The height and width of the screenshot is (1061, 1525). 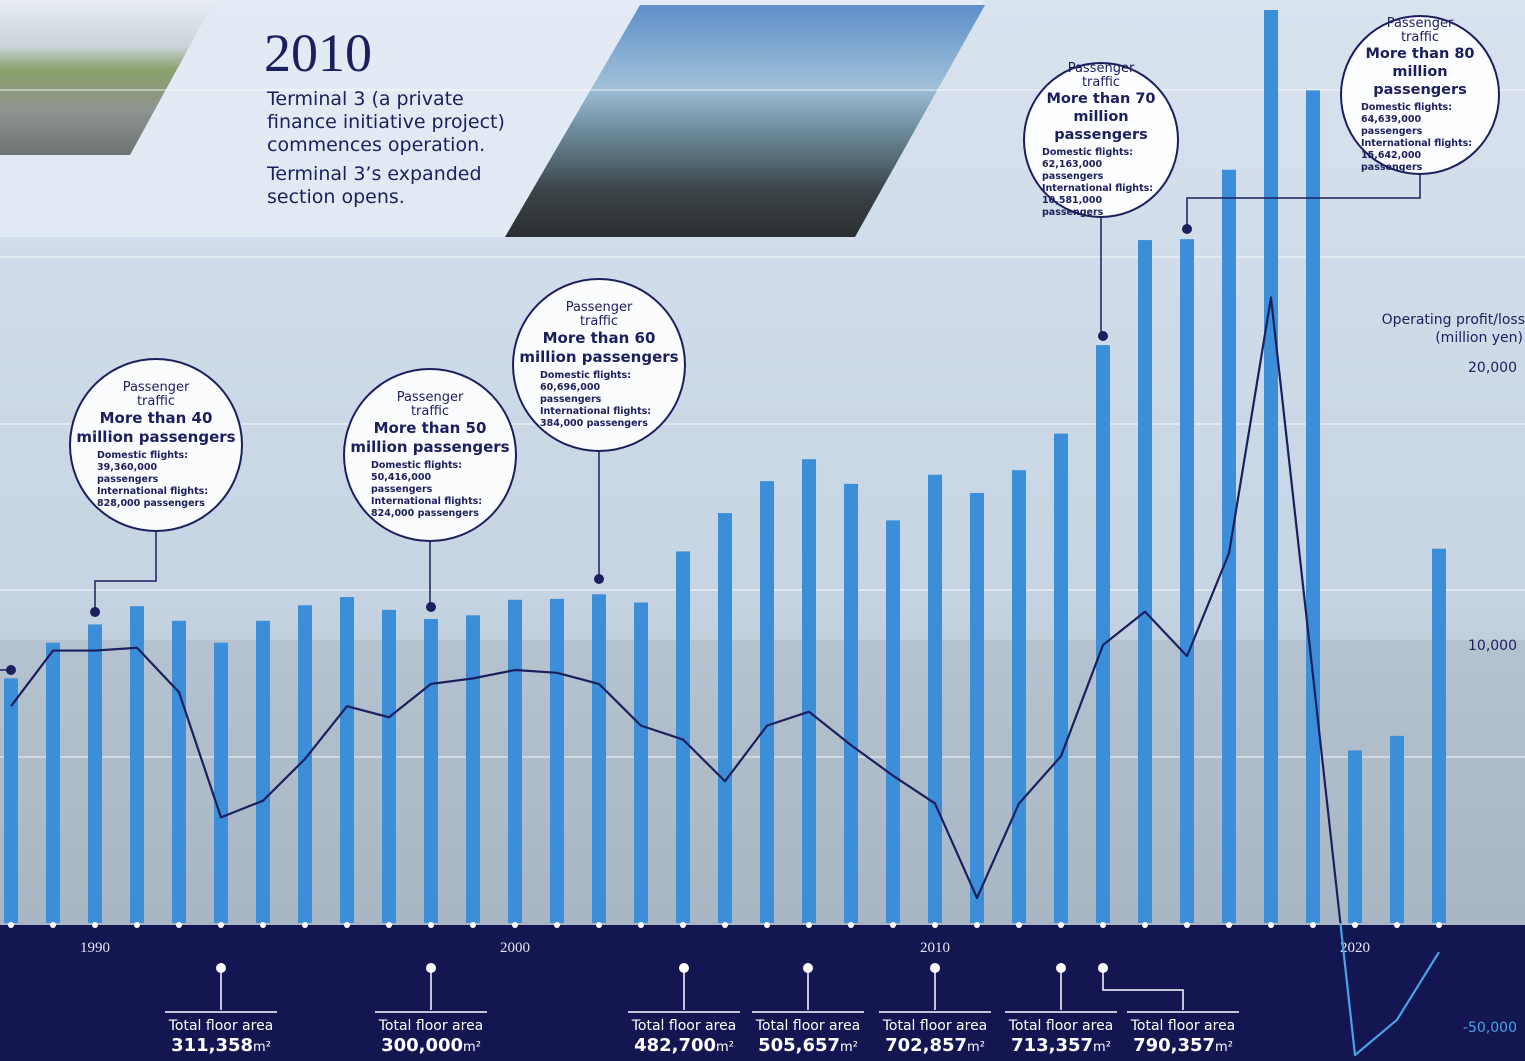 What do you see at coordinates (1052, 1045) in the screenshot?
I see `floor-area-number: 713,357` at bounding box center [1052, 1045].